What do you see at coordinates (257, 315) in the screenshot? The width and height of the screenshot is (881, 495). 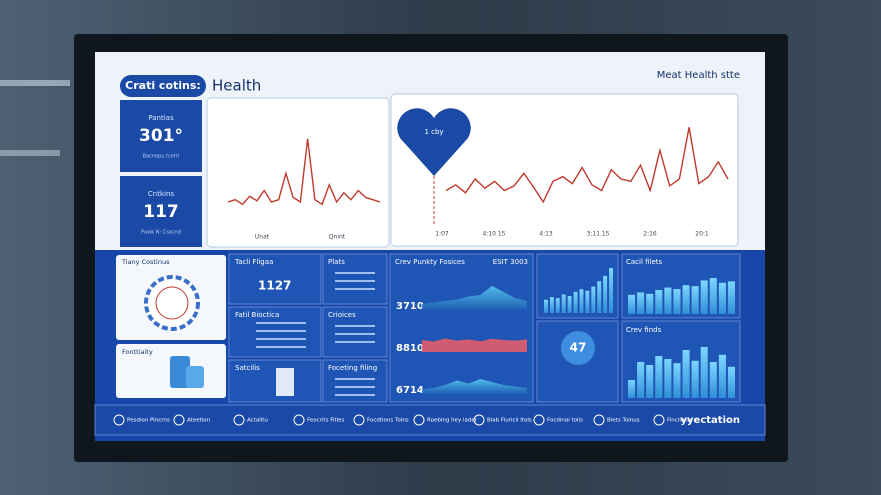 I see `card-title: Fatil Bioctica` at bounding box center [257, 315].